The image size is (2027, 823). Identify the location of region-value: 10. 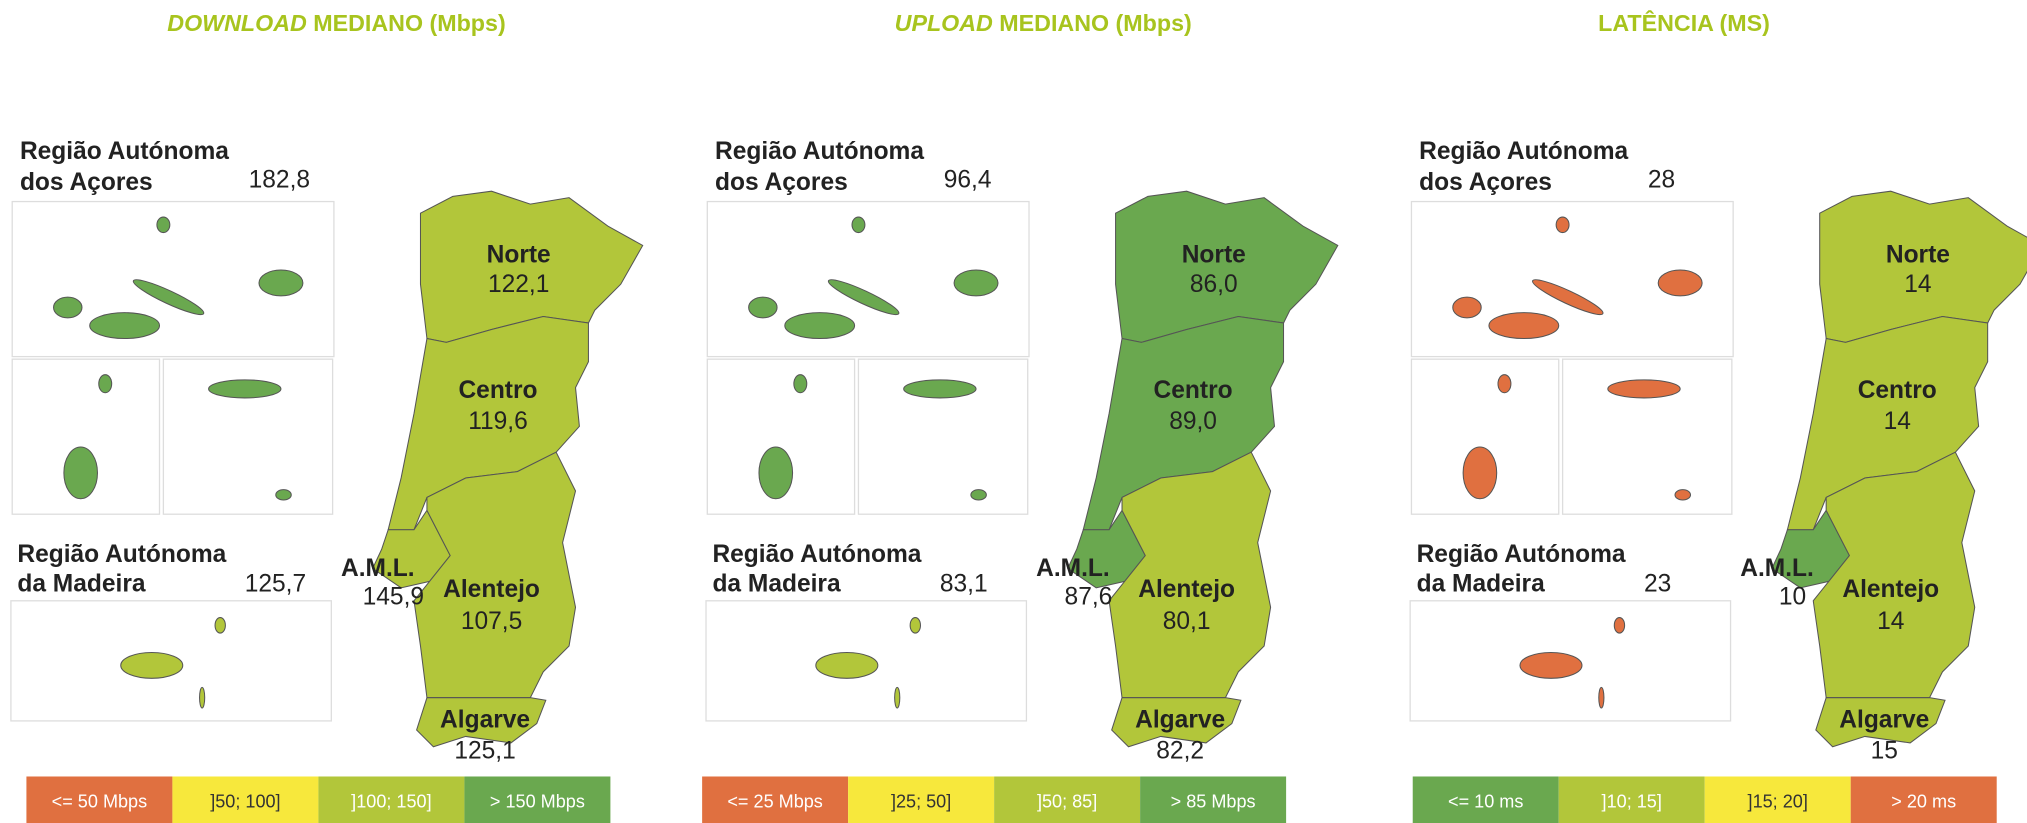
(1792, 597).